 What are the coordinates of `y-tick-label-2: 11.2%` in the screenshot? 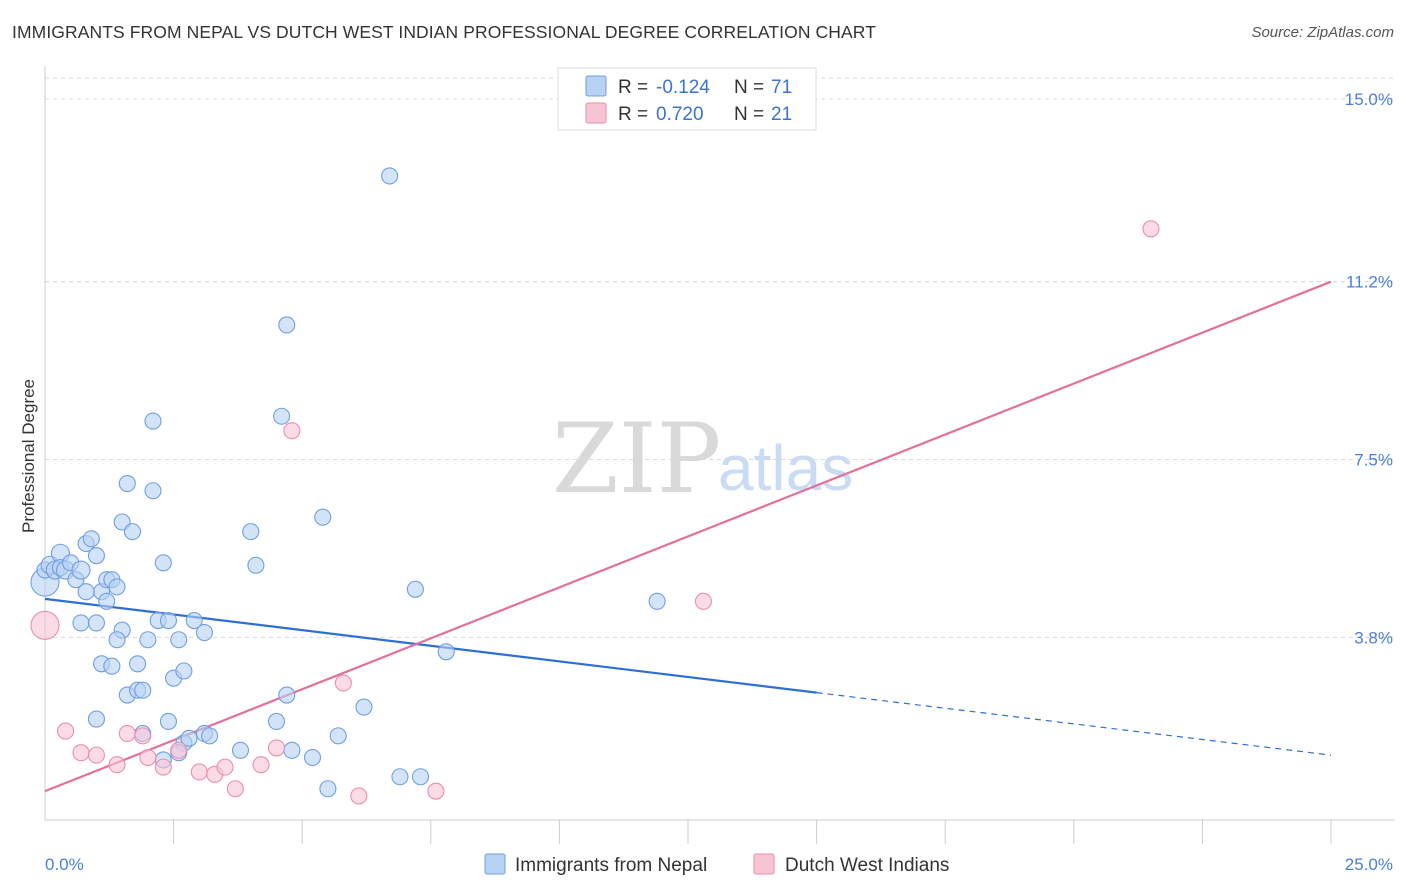 It's located at (1369, 282).